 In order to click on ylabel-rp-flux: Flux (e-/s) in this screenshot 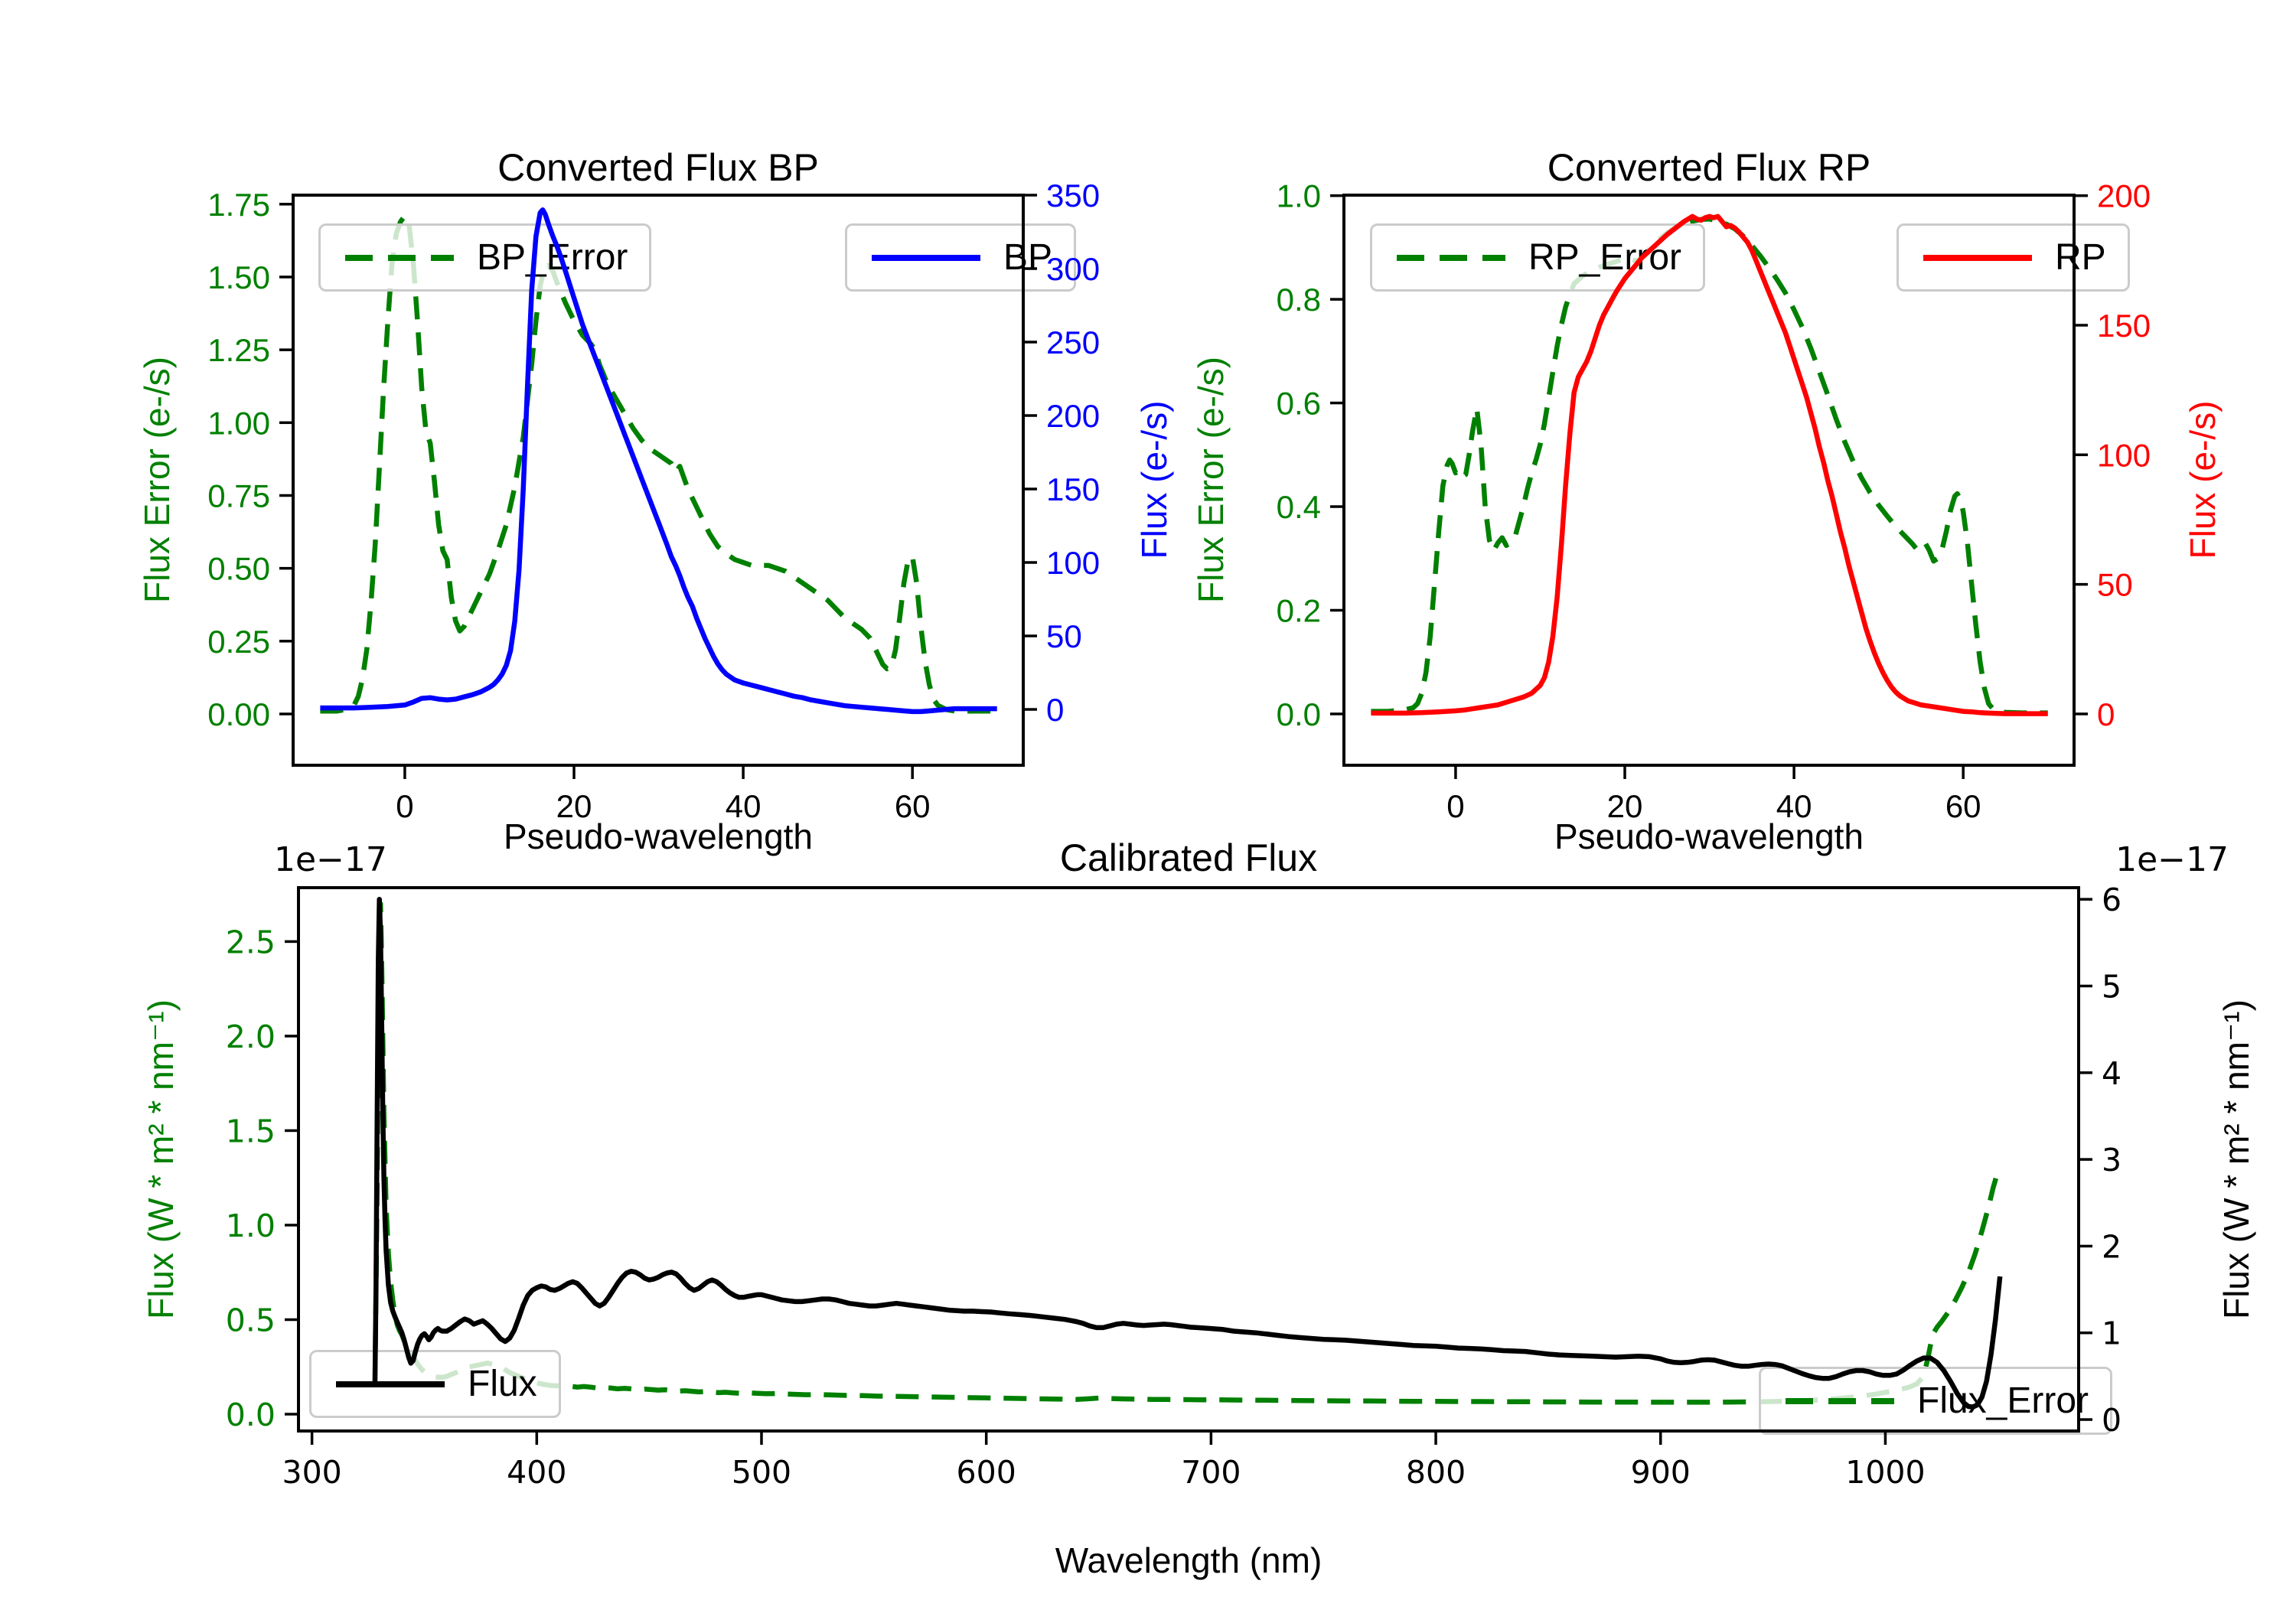, I will do `click(2203, 479)`.